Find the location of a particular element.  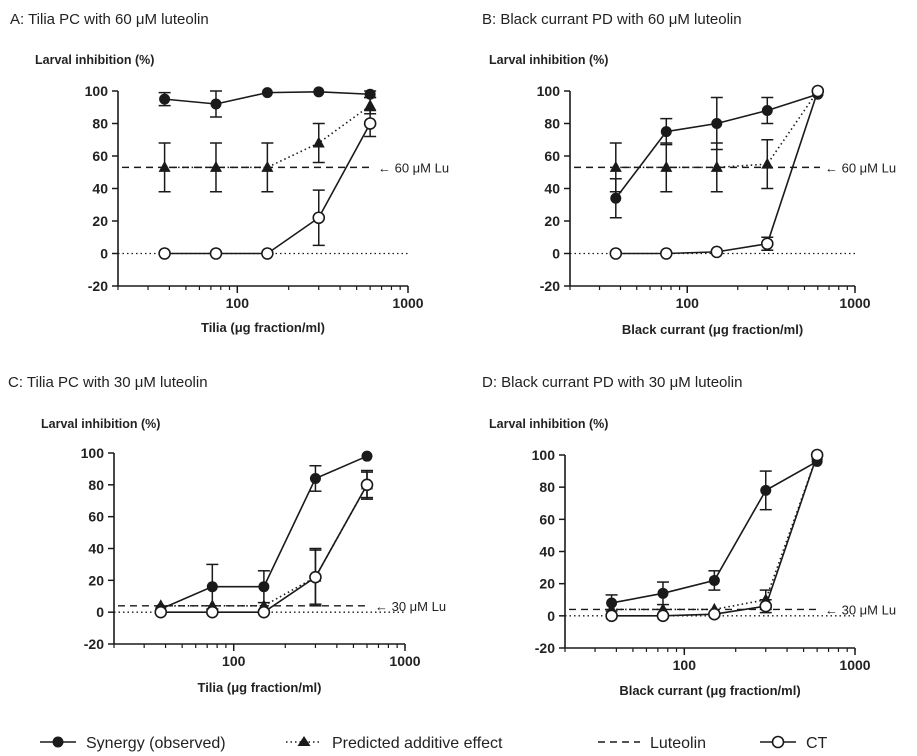

legend-item-ct: CT is located at coordinates (794, 743).